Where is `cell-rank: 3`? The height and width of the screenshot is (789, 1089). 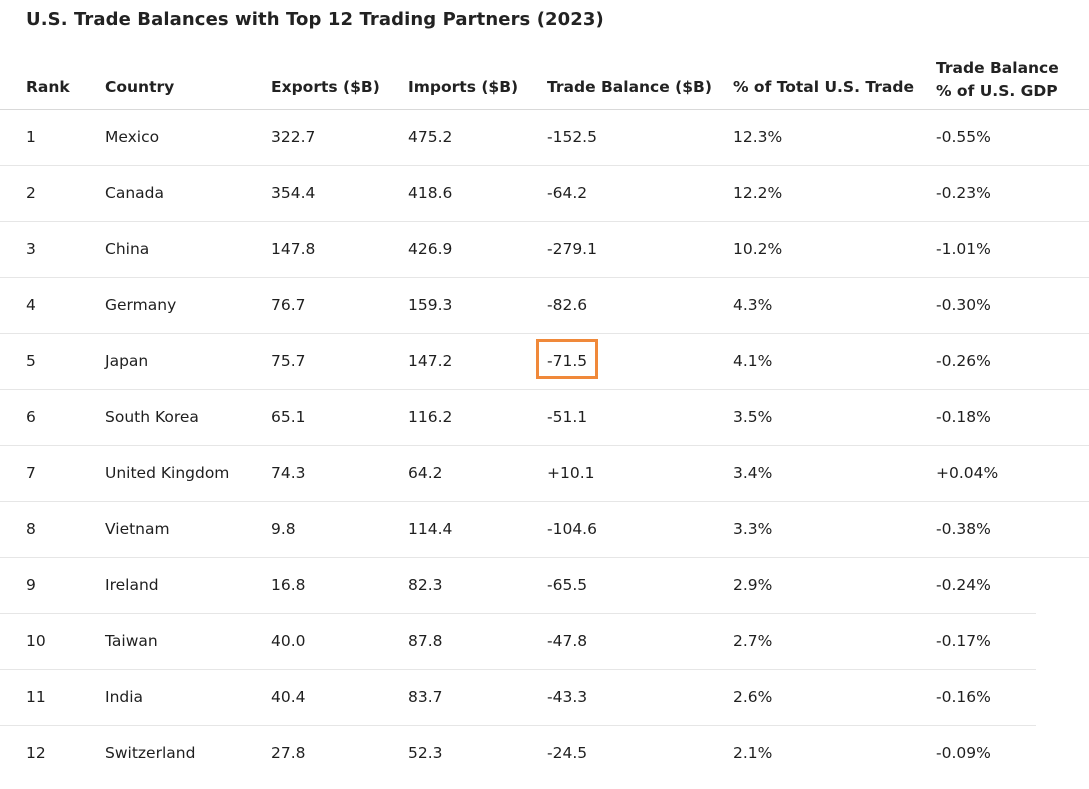 cell-rank: 3 is located at coordinates (31, 249).